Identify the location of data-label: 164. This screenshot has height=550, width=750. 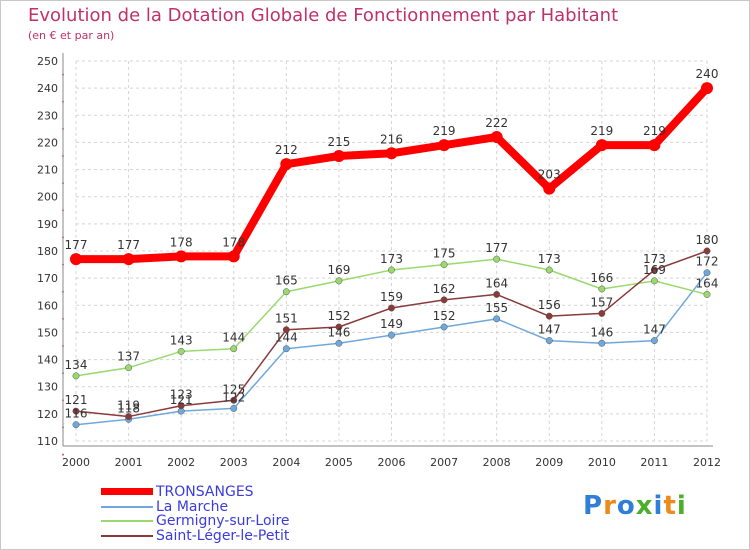
(496, 283).